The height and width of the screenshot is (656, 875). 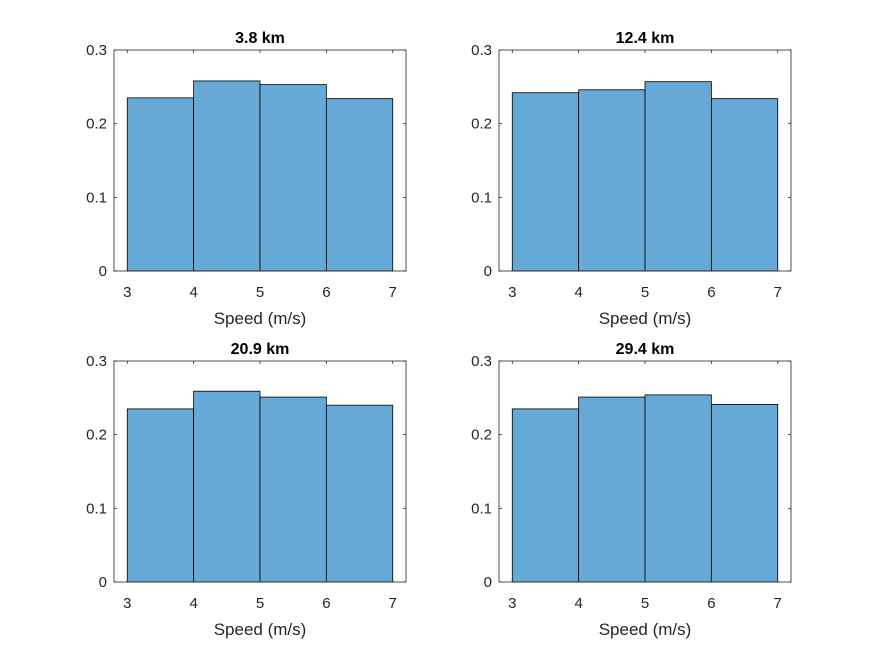 I want to click on chart-title: 12.4 km, so click(x=645, y=38).